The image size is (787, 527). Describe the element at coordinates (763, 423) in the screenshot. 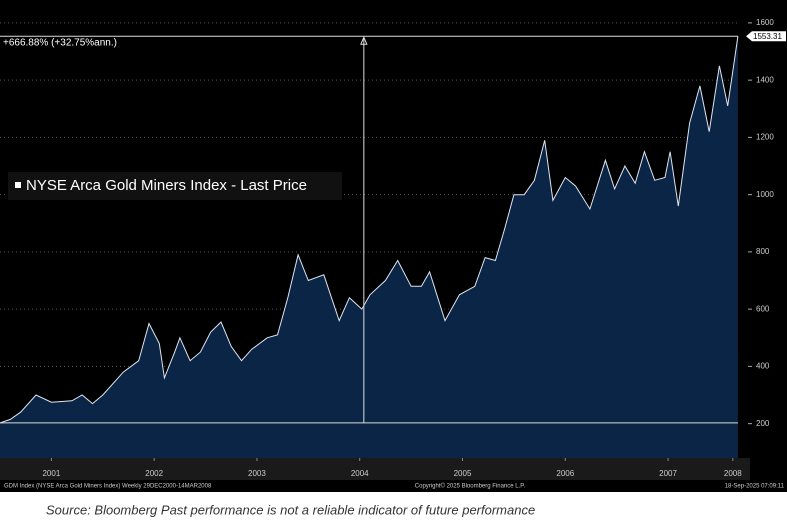

I see `y-tick-label: 200` at that location.